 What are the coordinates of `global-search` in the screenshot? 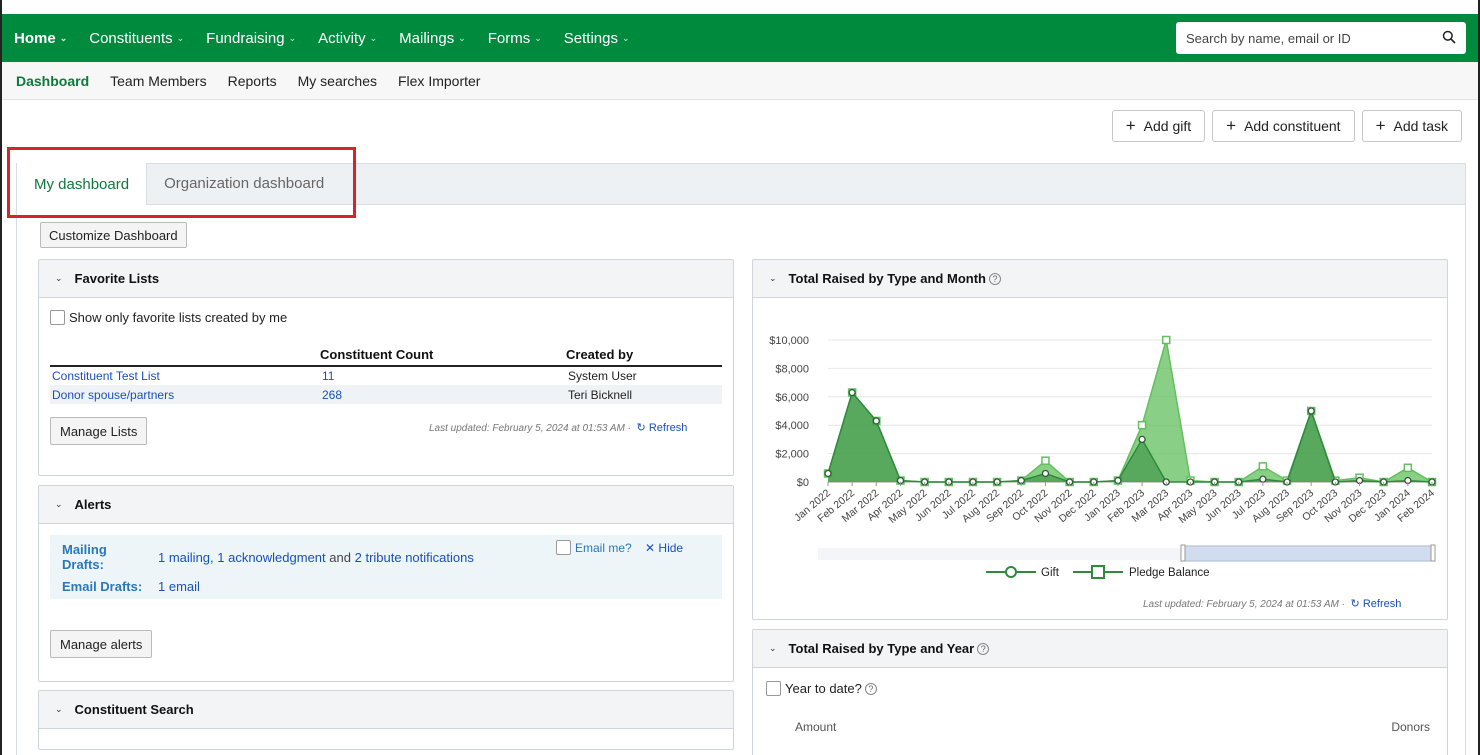 It's located at (1321, 38).